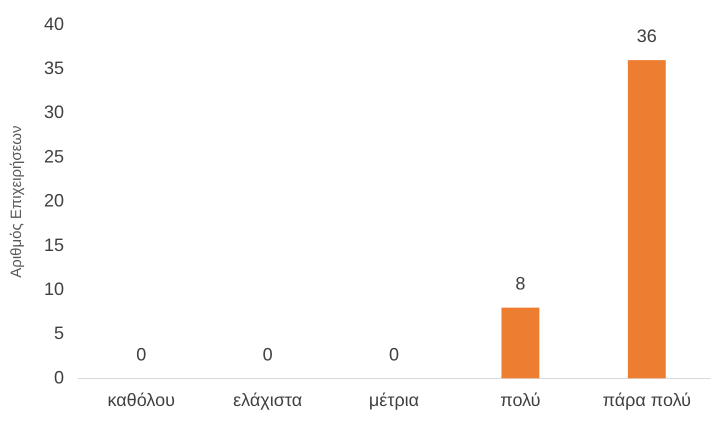  I want to click on y-tick-label: 10, so click(54, 288).